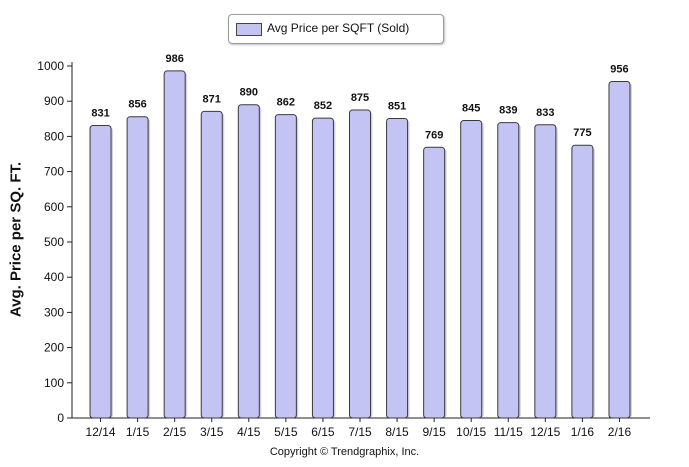  What do you see at coordinates (545, 432) in the screenshot?
I see `x-tick-label: 12/15` at bounding box center [545, 432].